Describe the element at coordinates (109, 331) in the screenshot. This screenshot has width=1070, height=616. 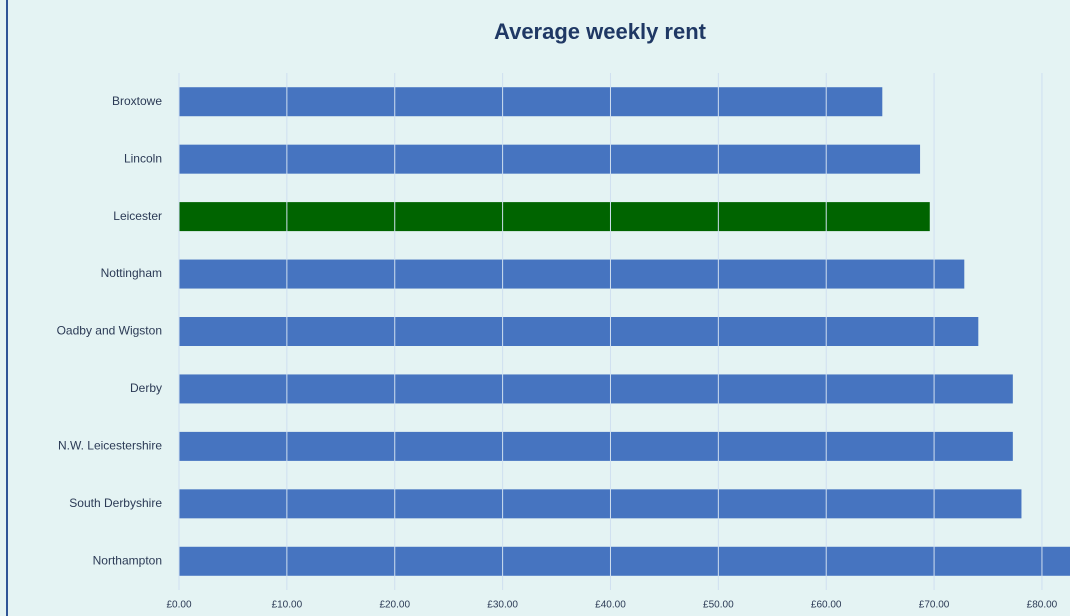
I see `y-tick-label: Oadby and Wigston` at that location.